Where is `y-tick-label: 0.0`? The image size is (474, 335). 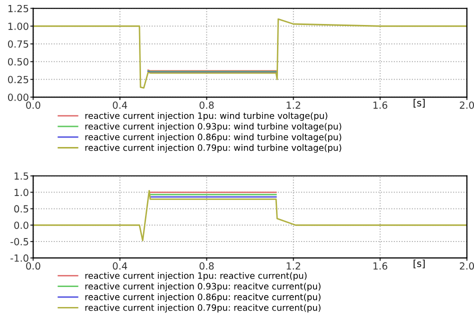 y-tick-label: 0.0 is located at coordinates (21, 225).